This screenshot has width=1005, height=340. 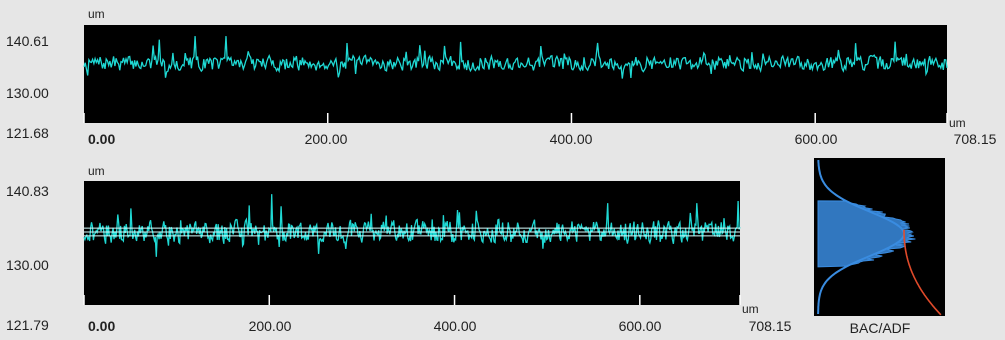 What do you see at coordinates (515, 118) in the screenshot?
I see `x-ticks-top` at bounding box center [515, 118].